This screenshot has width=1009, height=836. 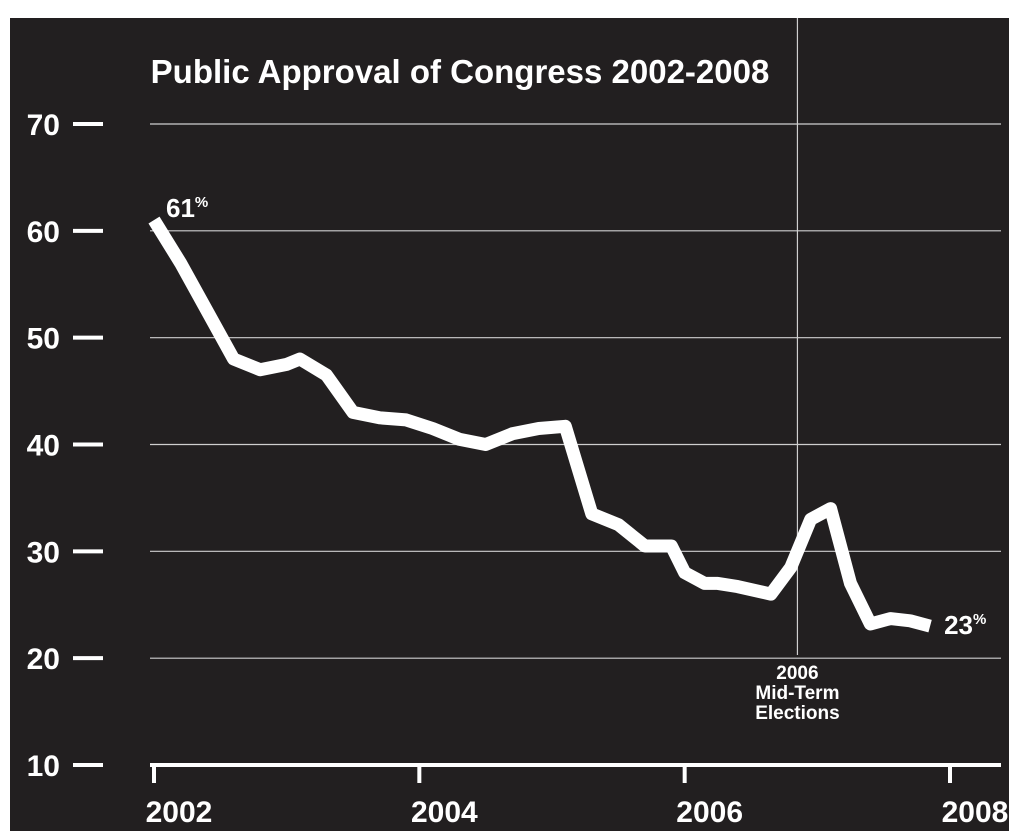 I want to click on midterm-label-line-2: Elections, so click(x=797, y=713).